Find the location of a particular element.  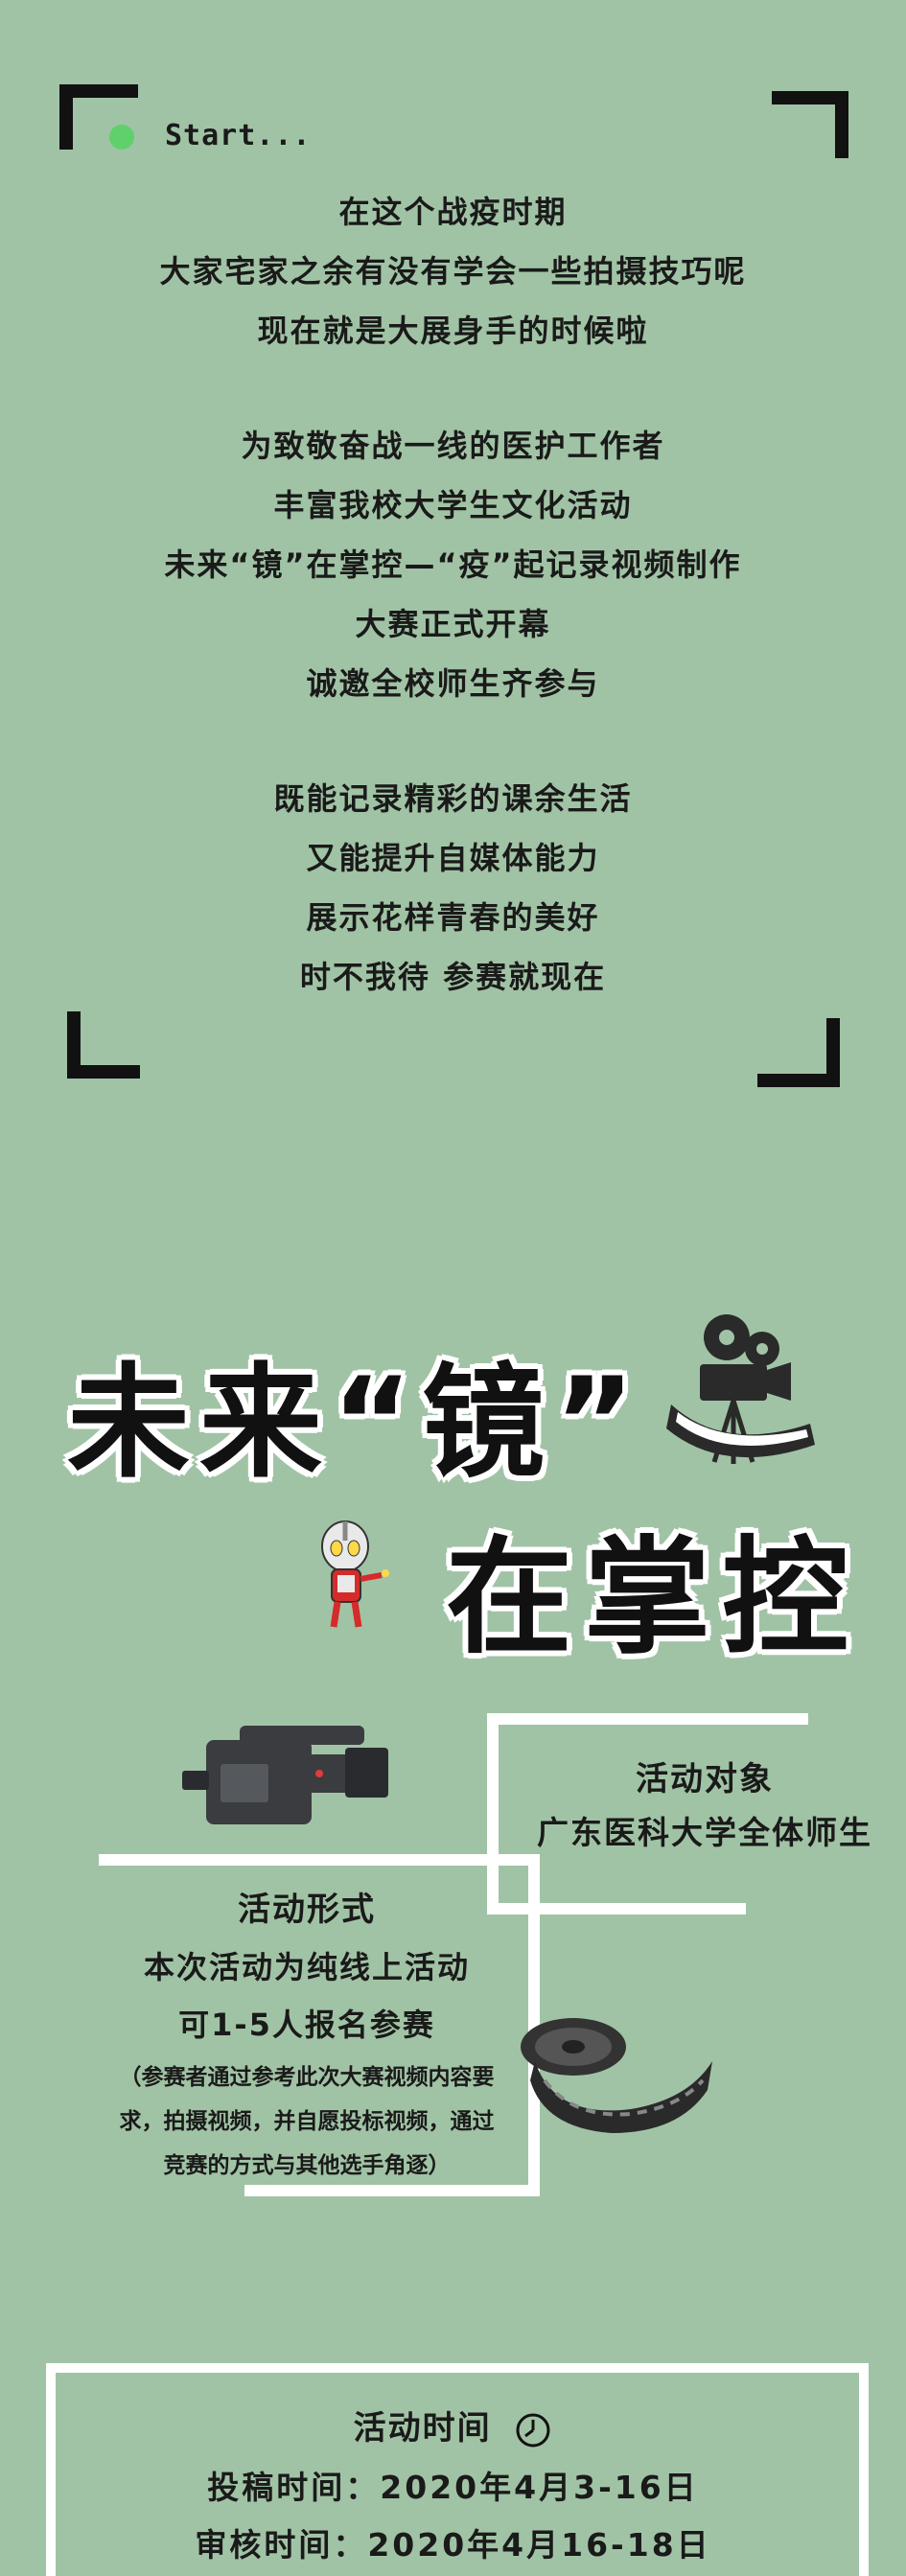

target-body: 广东医科大学全体师生 is located at coordinates (705, 1833).